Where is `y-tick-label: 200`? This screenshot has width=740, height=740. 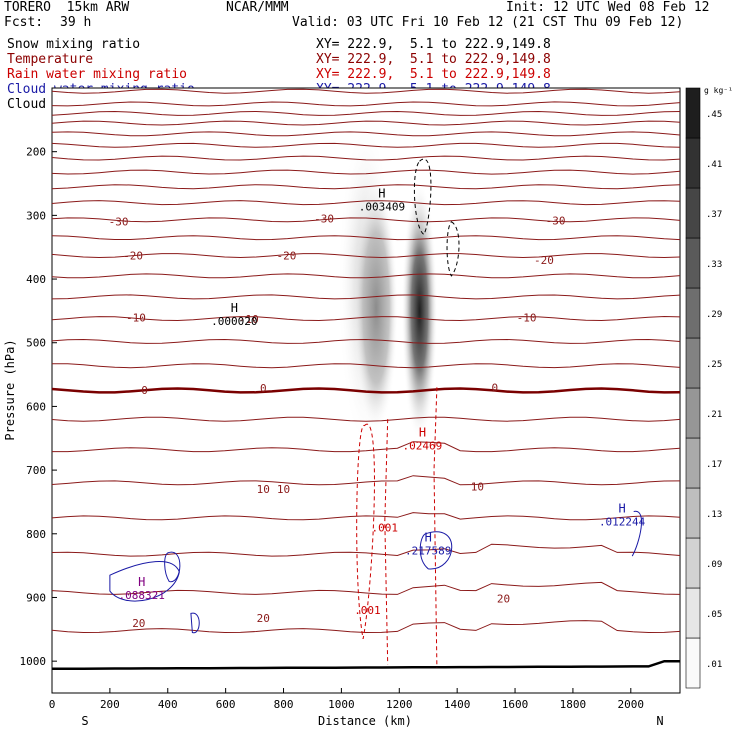
y-tick-label: 200 is located at coordinates (36, 152).